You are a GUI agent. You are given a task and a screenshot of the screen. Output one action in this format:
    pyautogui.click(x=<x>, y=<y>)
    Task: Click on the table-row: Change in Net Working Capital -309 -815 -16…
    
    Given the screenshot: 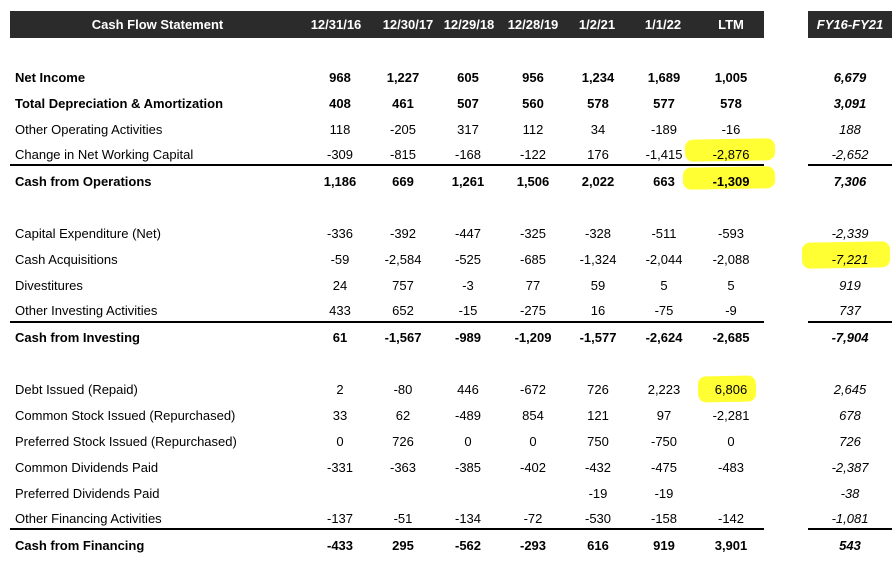 What is the action you would take?
    pyautogui.click(x=448, y=155)
    